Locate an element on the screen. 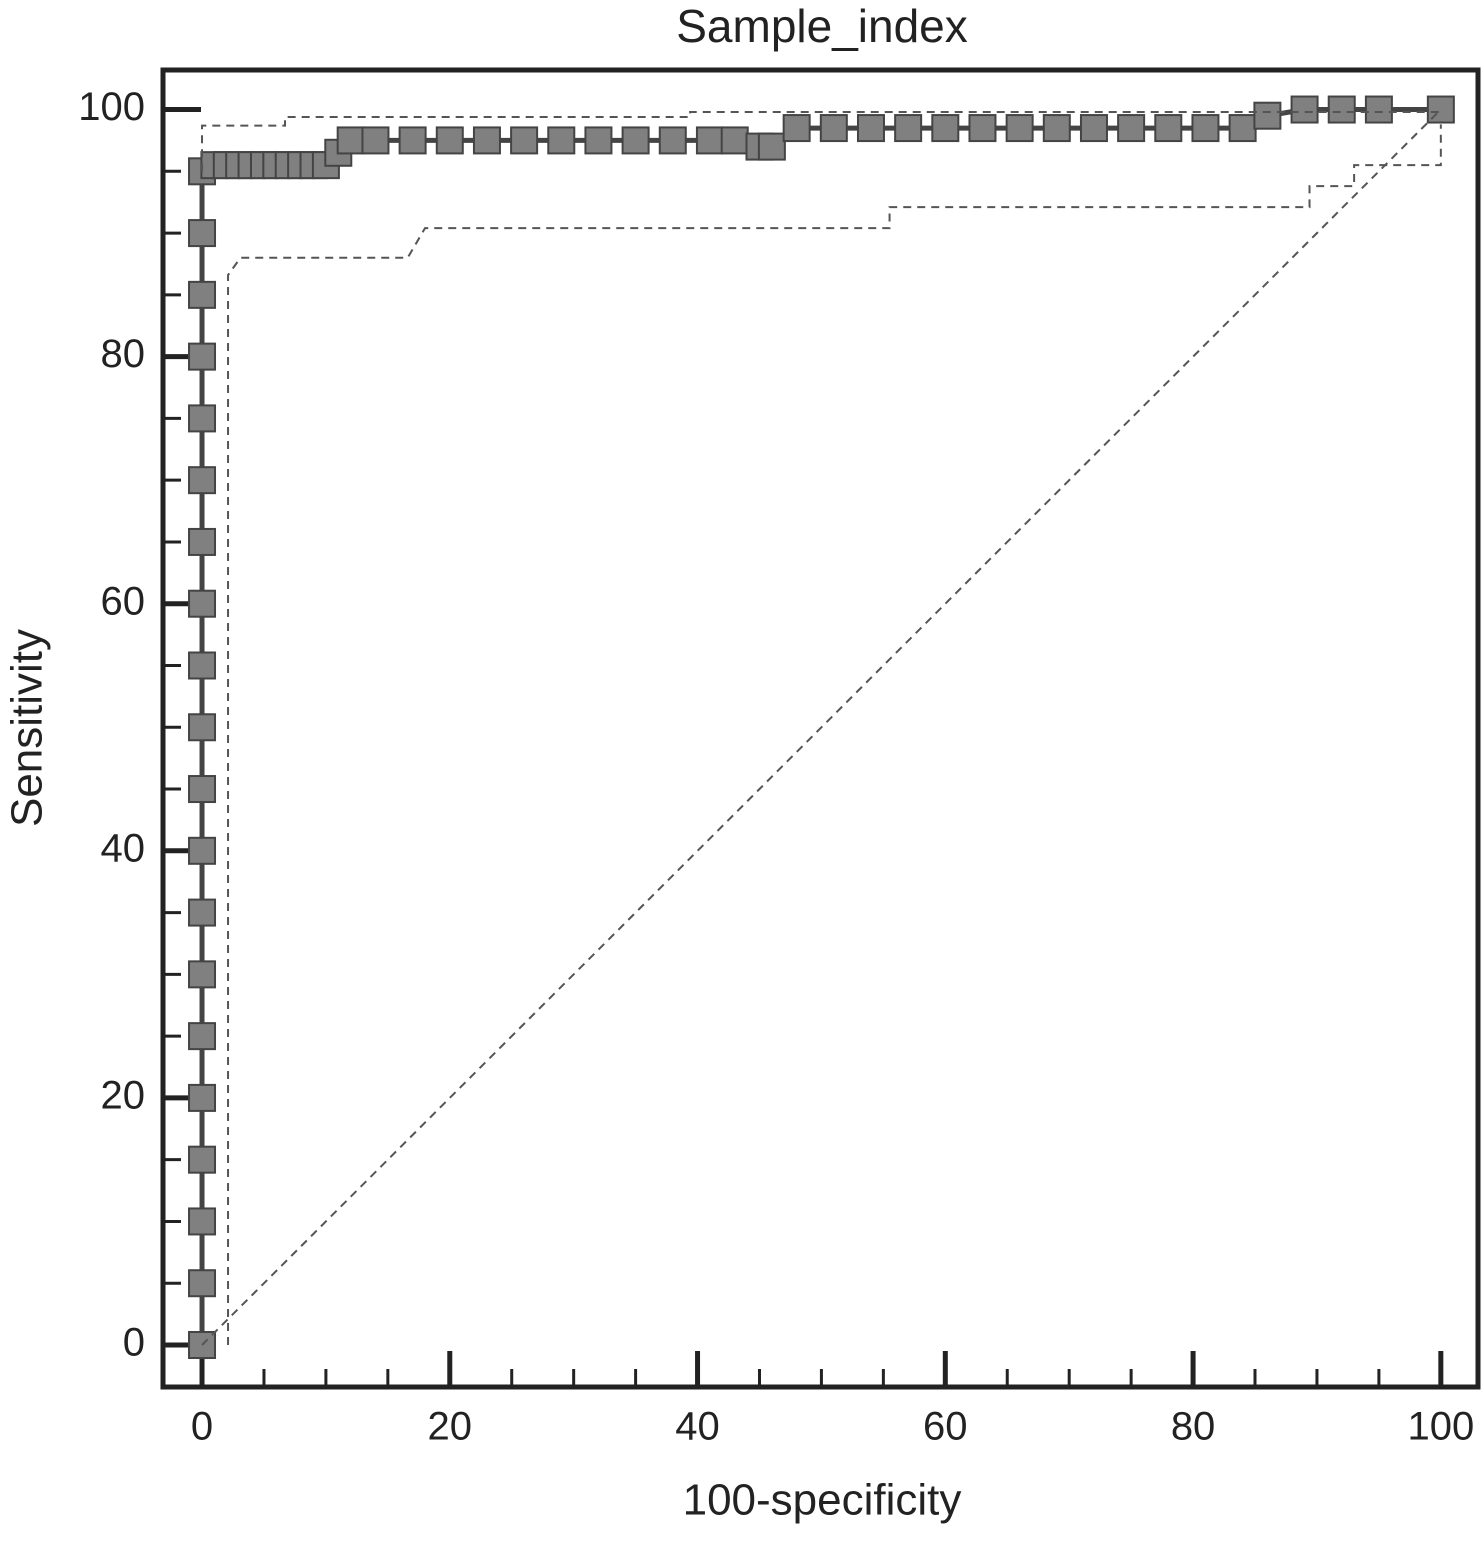  y-axis-label: Sensitivity is located at coordinates (27, 728).